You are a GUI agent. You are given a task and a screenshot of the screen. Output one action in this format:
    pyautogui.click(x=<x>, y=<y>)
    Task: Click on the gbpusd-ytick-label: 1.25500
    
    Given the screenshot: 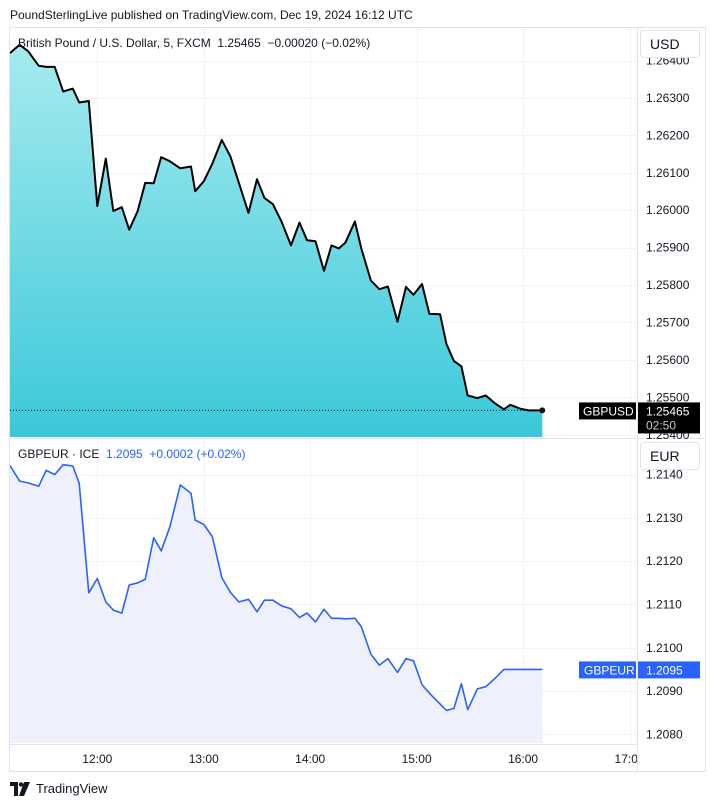 What is the action you would take?
    pyautogui.click(x=668, y=397)
    